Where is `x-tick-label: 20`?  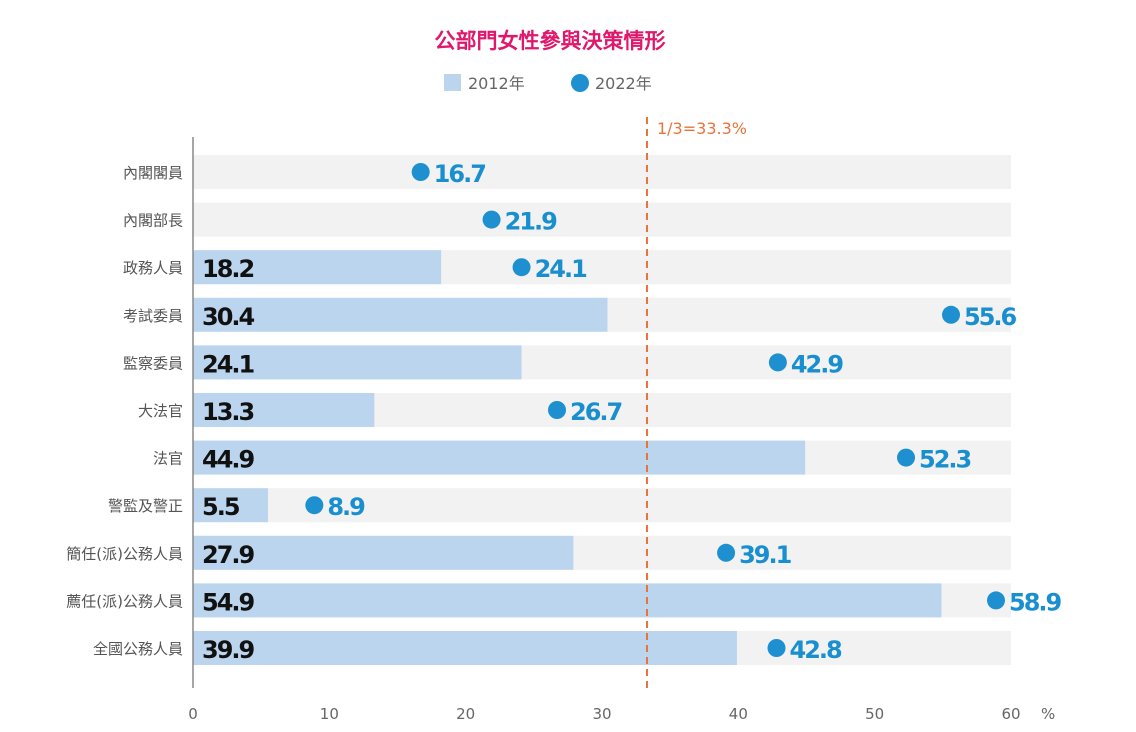
x-tick-label: 20 is located at coordinates (465, 714).